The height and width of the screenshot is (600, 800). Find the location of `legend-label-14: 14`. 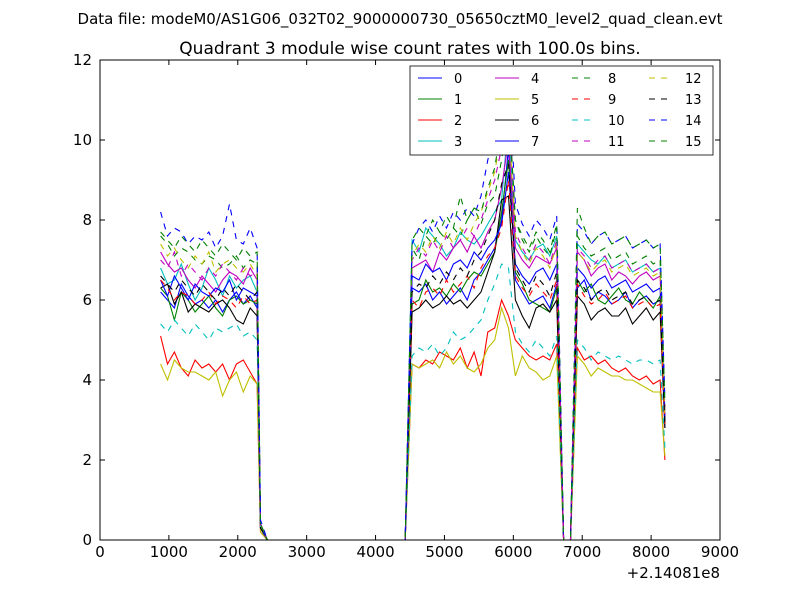

legend-label-14: 14 is located at coordinates (693, 121).